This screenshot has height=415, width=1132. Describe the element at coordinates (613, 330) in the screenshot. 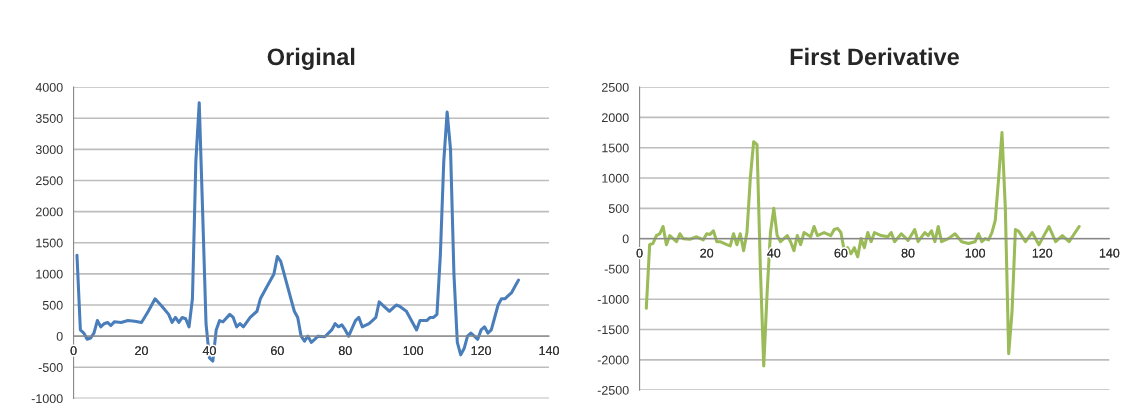

I see `y-tick-label: -1500` at that location.